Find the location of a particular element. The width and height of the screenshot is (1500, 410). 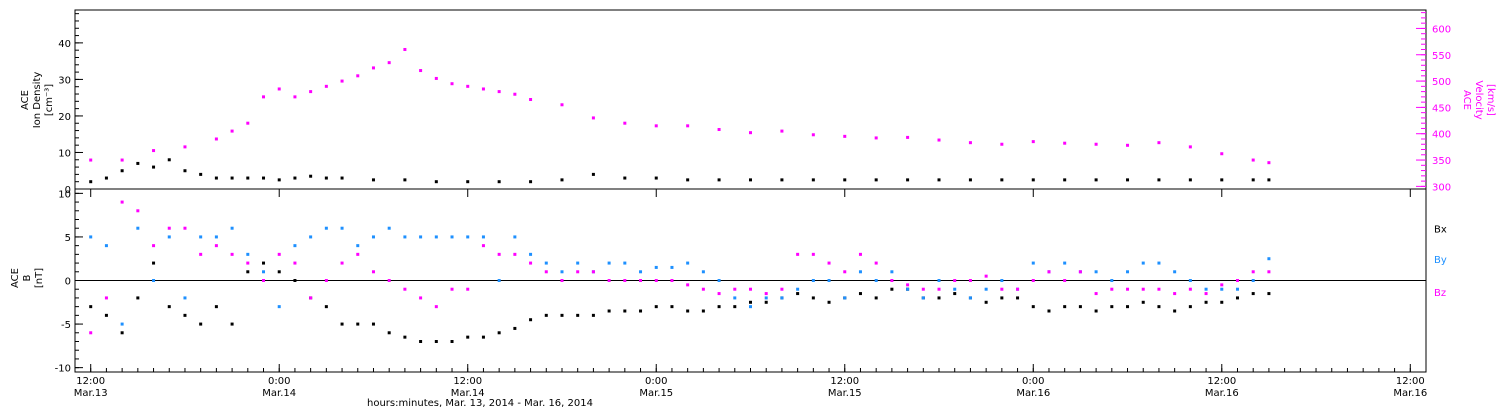

b-axis: -10 -5 0 5 10 is located at coordinates (69, 282).